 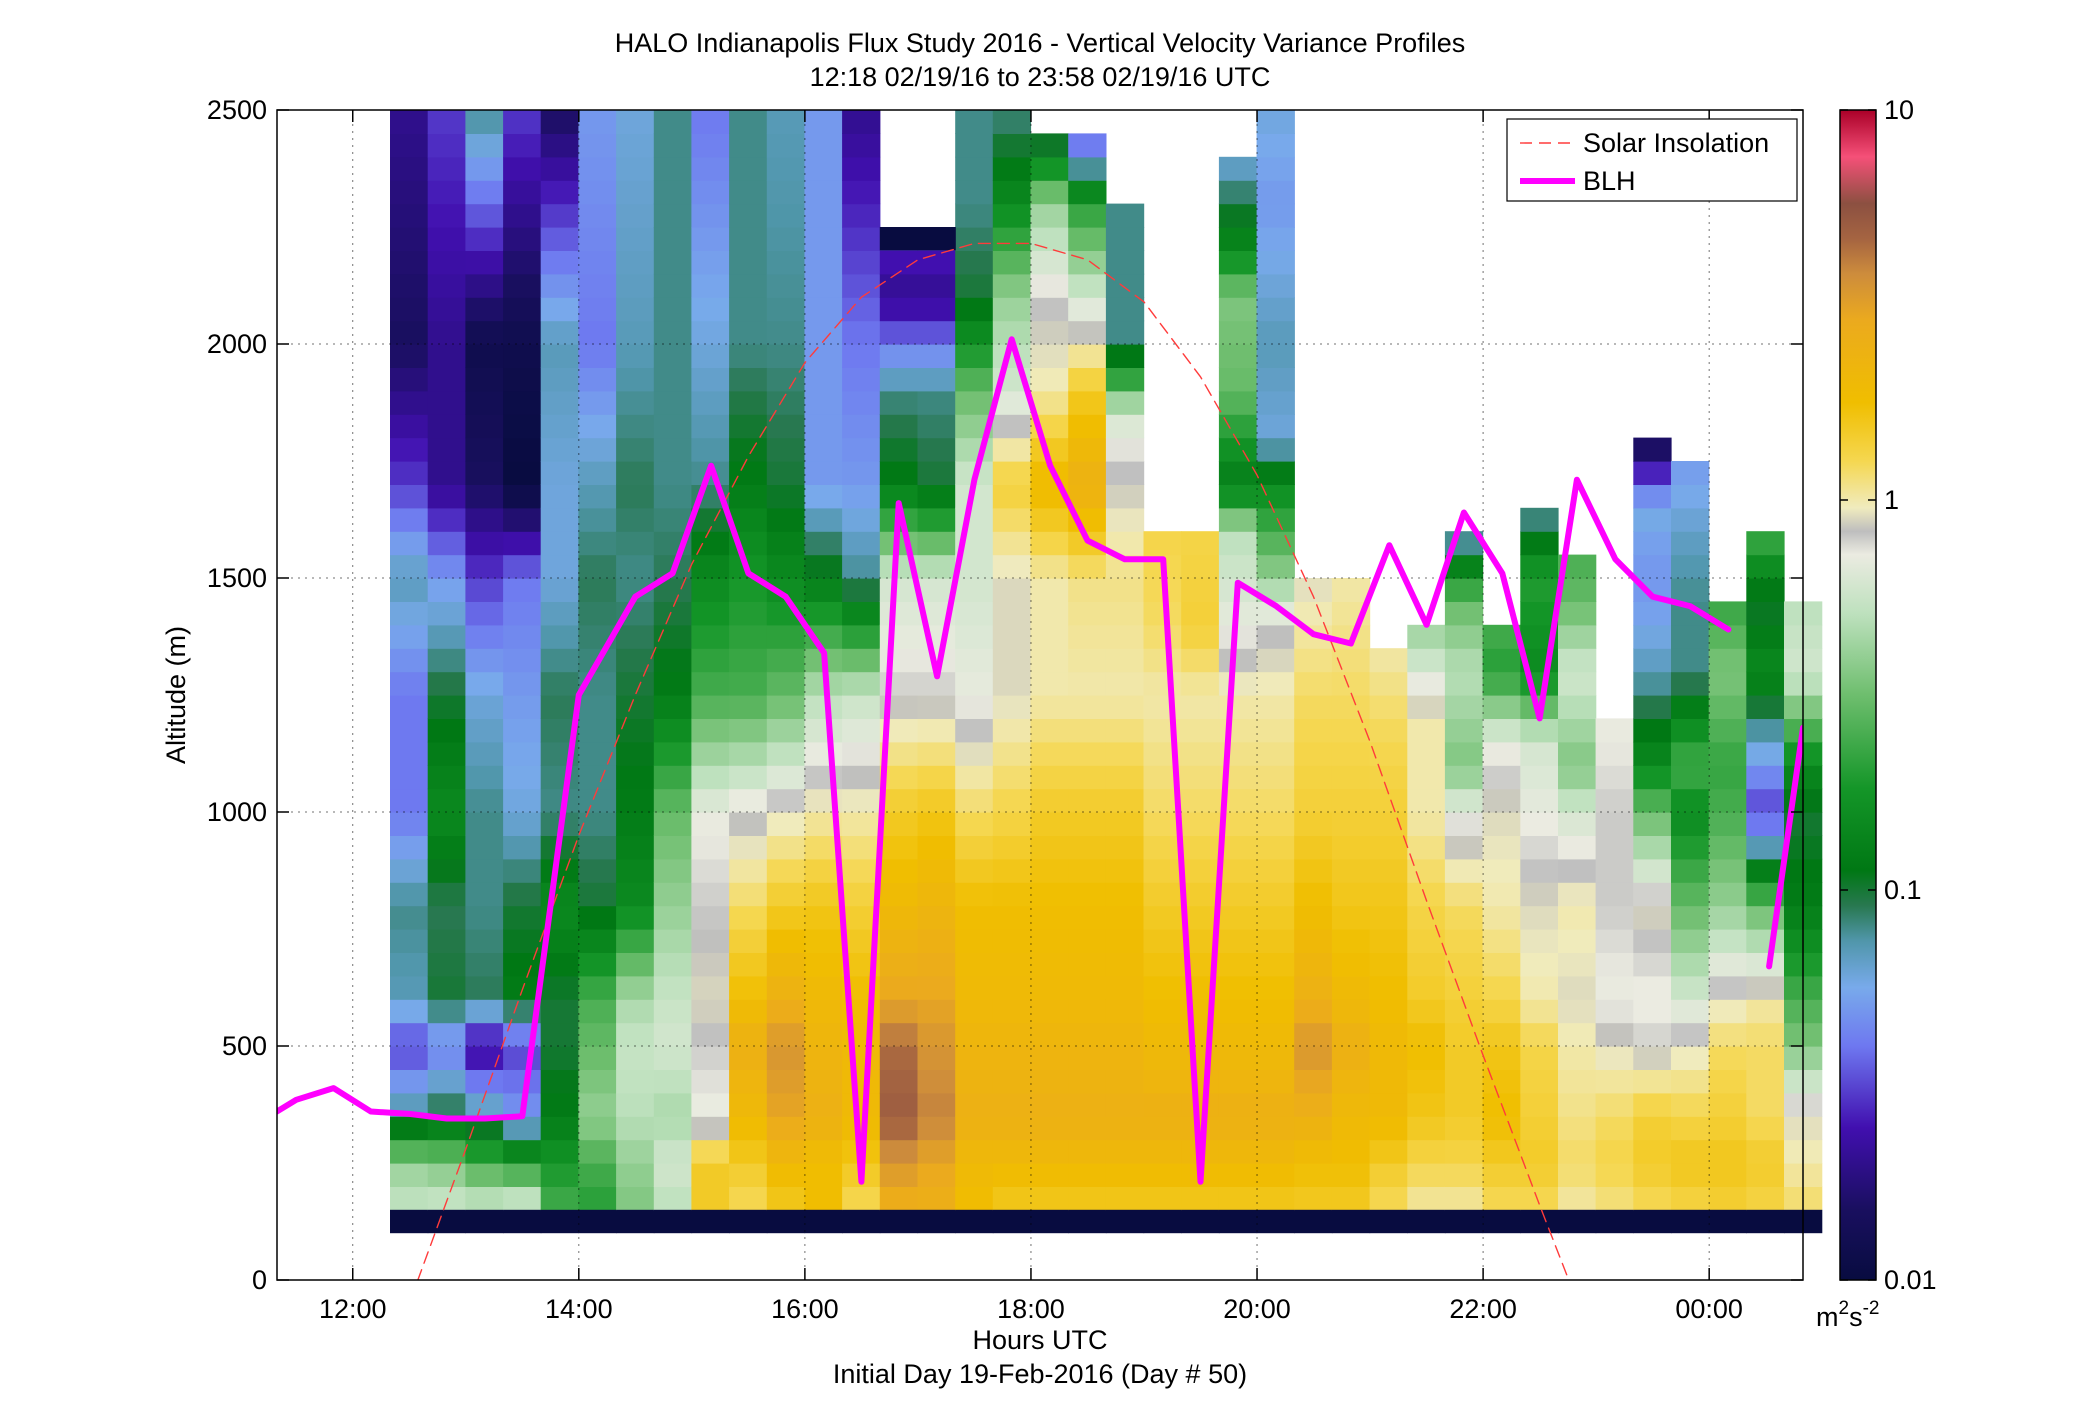 What do you see at coordinates (353, 1309) in the screenshot?
I see `x-tick-label: 12:00` at bounding box center [353, 1309].